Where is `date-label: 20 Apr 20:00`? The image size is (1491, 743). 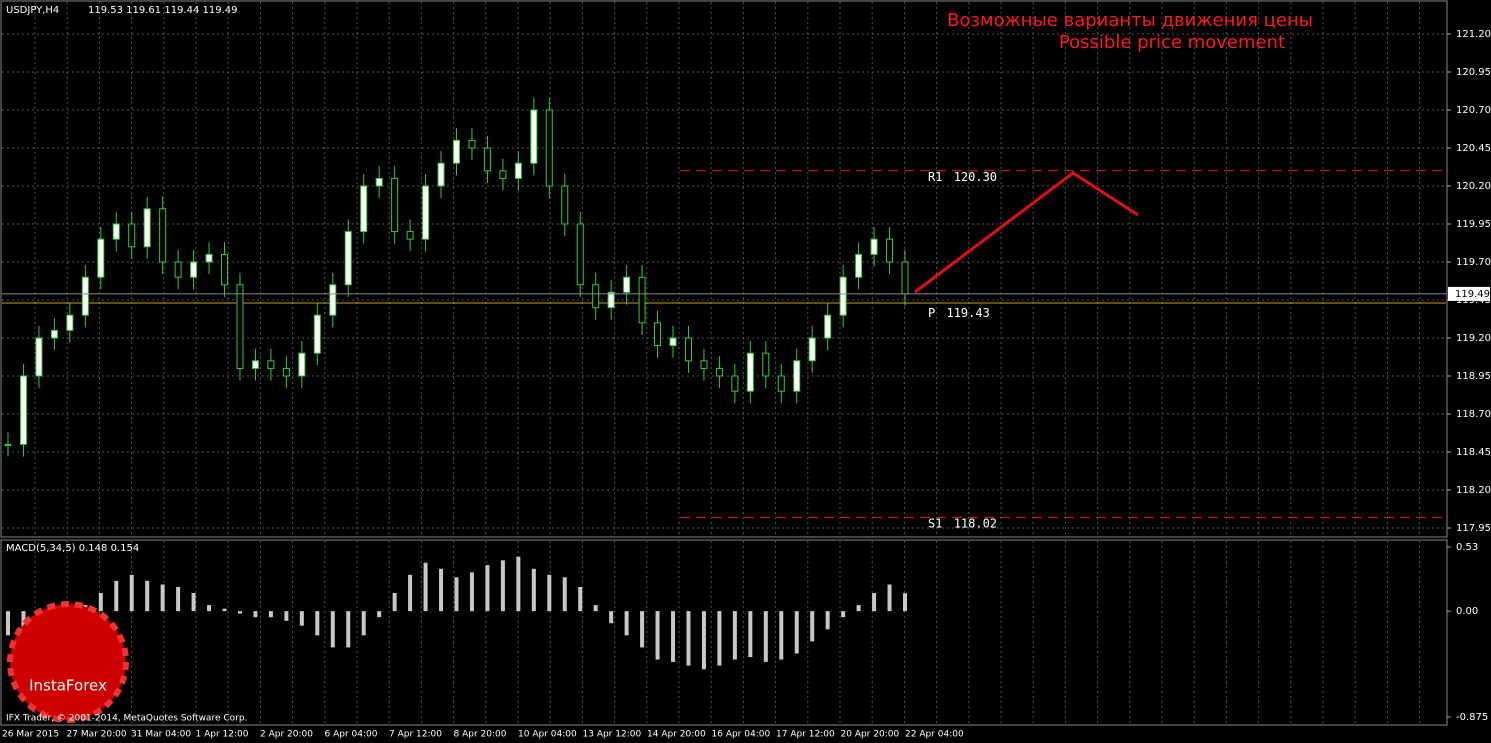 date-label: 20 Apr 20:00 is located at coordinates (870, 735).